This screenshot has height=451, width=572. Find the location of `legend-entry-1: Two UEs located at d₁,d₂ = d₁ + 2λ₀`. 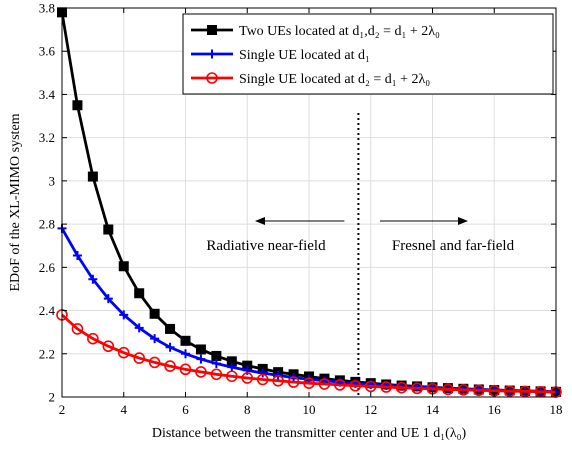

legend-entry-1: Two UEs located at d₁,d₂ = d₁ + 2λ₀ is located at coordinates (315, 31).